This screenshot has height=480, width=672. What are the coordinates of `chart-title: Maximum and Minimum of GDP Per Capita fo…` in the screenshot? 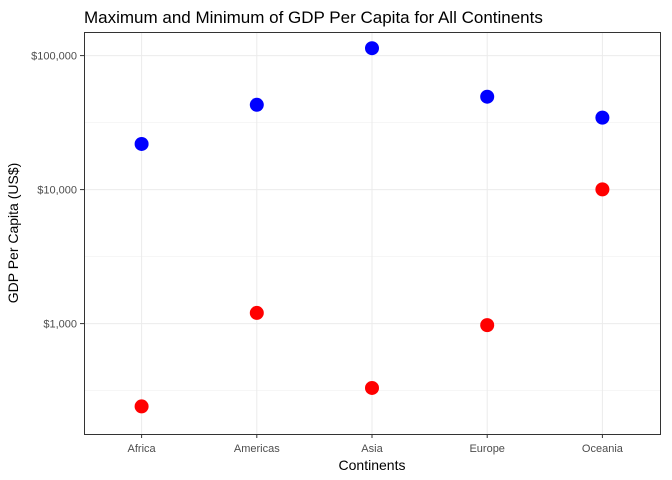 It's located at (313, 17).